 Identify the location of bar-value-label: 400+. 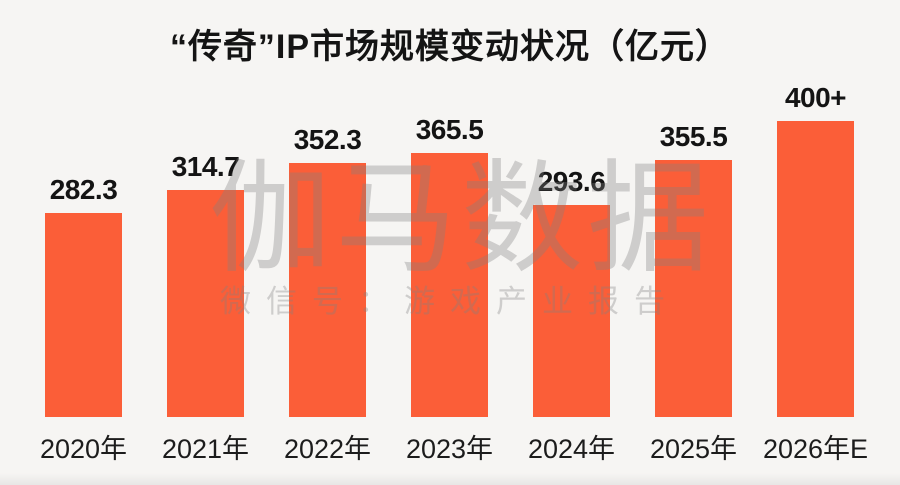
(815, 97).